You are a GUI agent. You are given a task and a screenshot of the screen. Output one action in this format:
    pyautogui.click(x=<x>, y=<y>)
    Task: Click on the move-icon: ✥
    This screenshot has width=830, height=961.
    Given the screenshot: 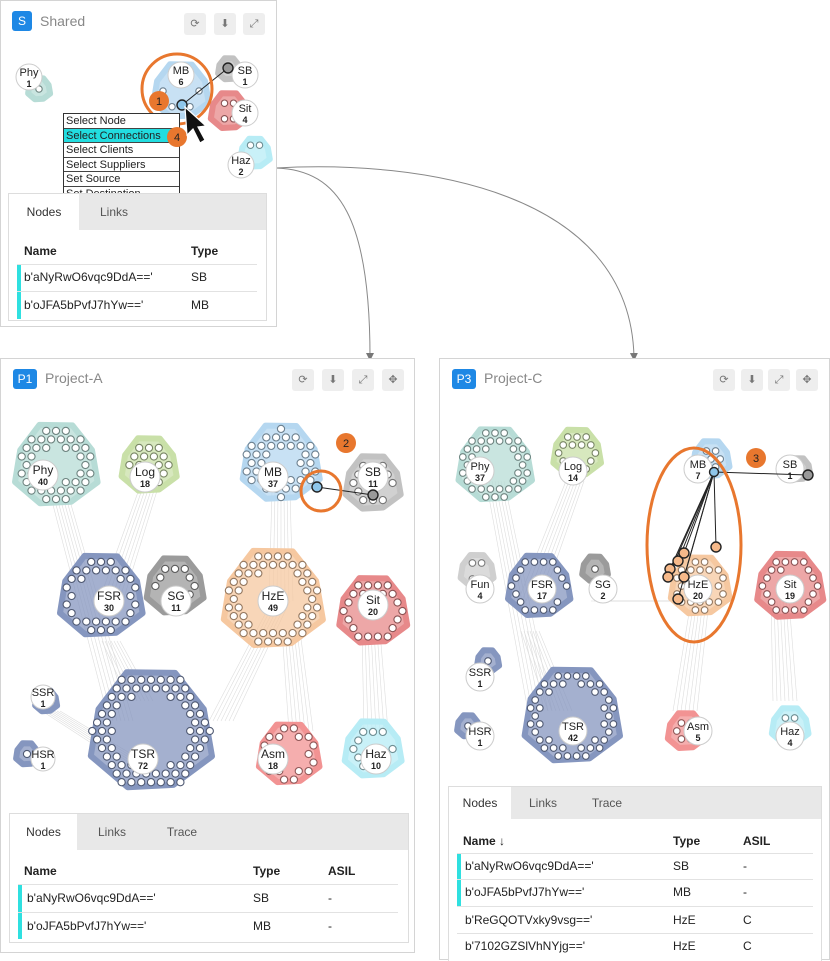 What is the action you would take?
    pyautogui.click(x=807, y=380)
    